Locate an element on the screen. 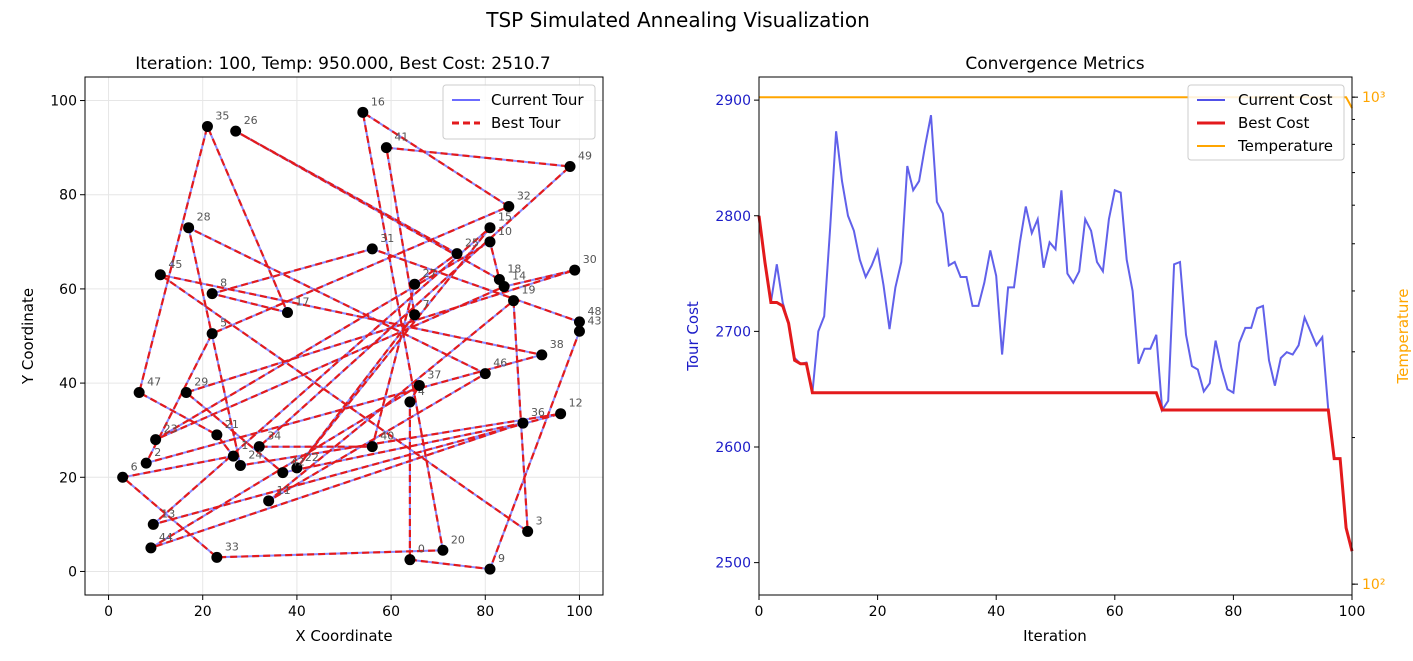 The image size is (1413, 661). city-label: 3 is located at coordinates (539, 520).